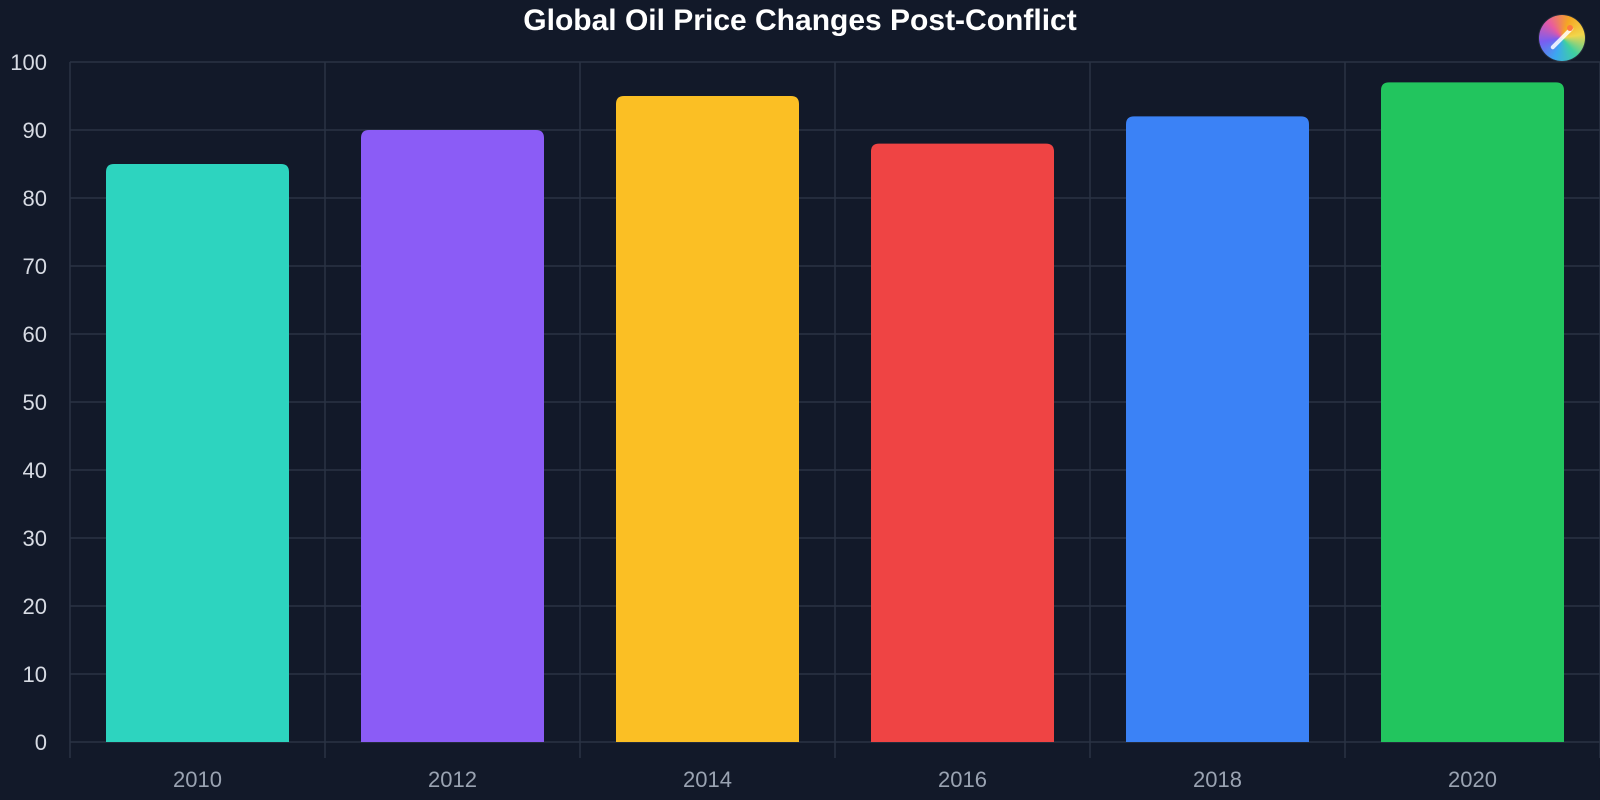 This screenshot has height=800, width=1600. I want to click on x-tick-label: 2014, so click(707, 779).